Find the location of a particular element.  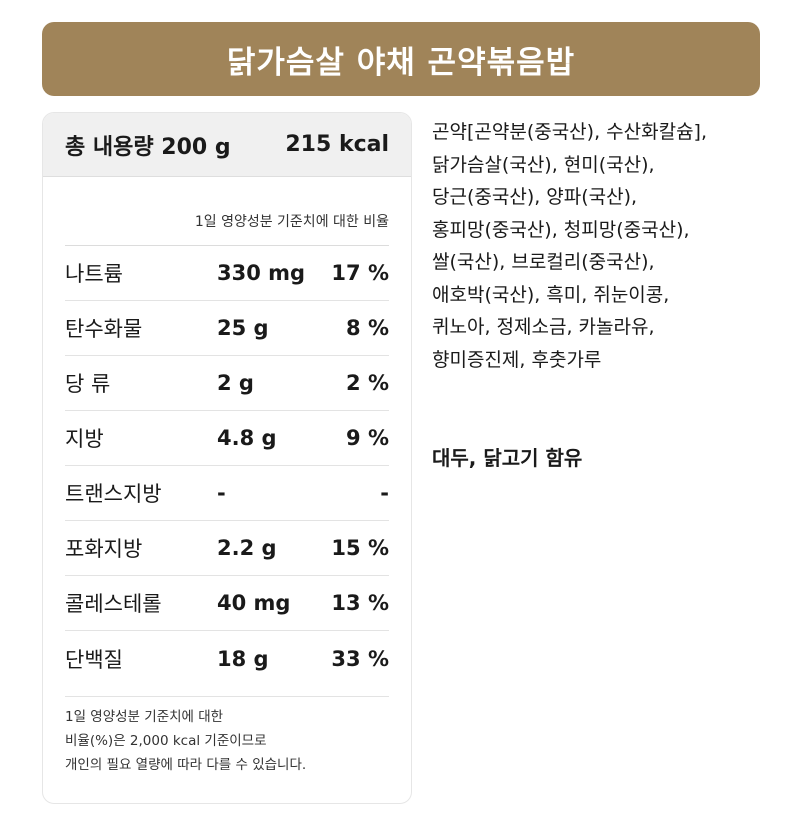

nutrient-amount: 330 mg is located at coordinates (261, 273).